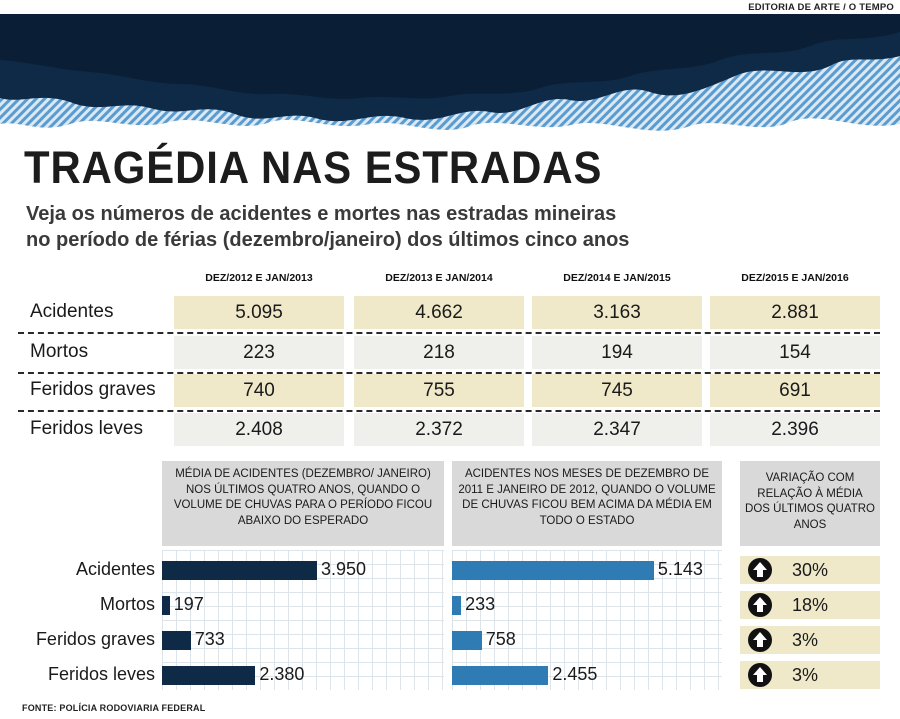 This screenshot has height=719, width=900. What do you see at coordinates (500, 639) in the screenshot?
I see `bar-rainy-year-value: 758` at bounding box center [500, 639].